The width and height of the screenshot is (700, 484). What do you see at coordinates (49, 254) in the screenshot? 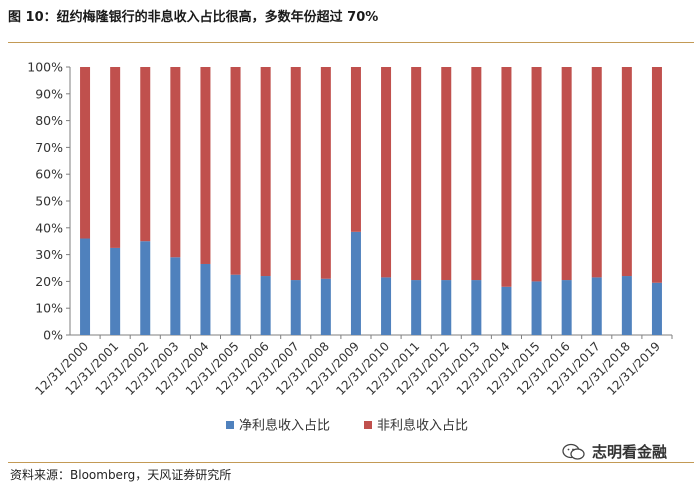
I see `y-tick-label: 30%` at bounding box center [49, 254].